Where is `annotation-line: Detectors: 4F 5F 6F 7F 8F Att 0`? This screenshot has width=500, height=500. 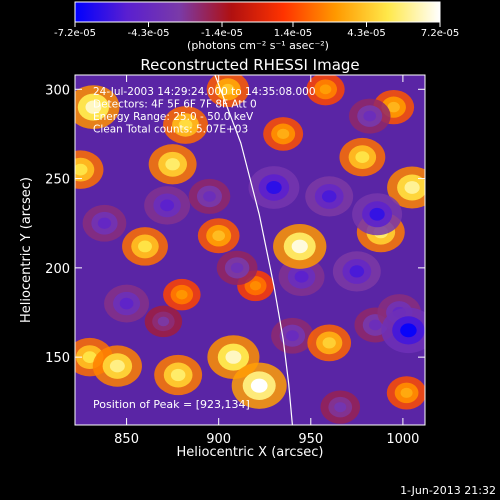 annotation-line: Detectors: 4F 5F 6F 7F 8F Att 0 is located at coordinates (175, 105).